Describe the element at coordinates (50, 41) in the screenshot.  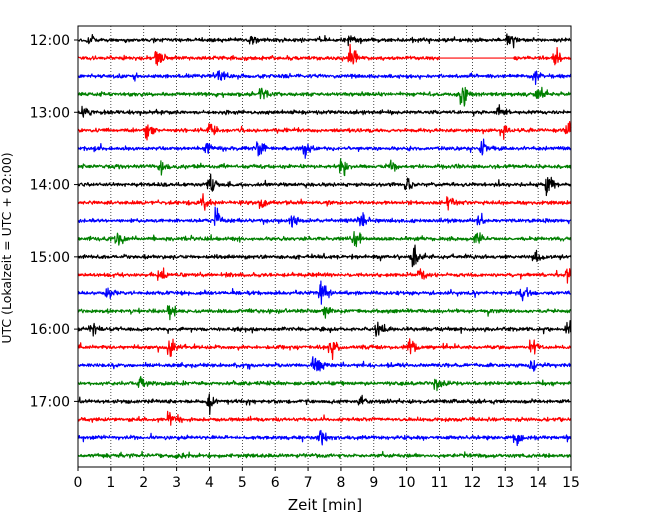
I see `y-tick-label: 12:00` at that location.